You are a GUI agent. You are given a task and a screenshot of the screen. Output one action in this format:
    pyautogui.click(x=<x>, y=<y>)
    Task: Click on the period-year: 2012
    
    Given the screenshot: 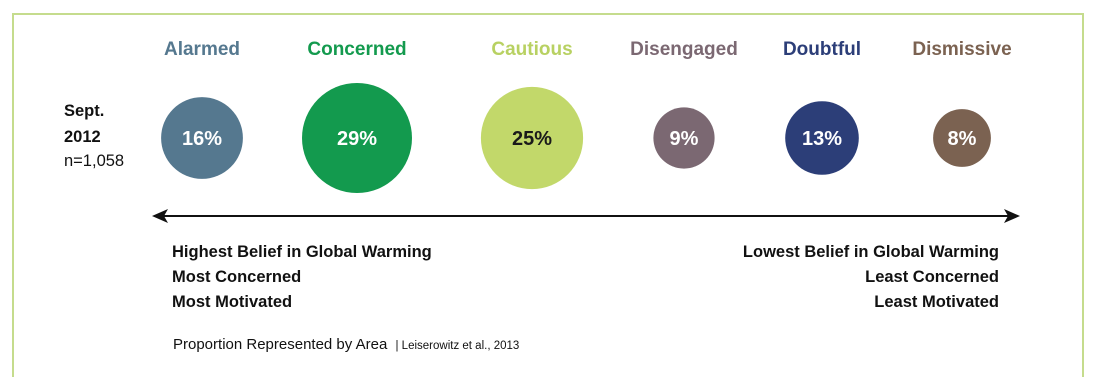 What is the action you would take?
    pyautogui.click(x=82, y=137)
    